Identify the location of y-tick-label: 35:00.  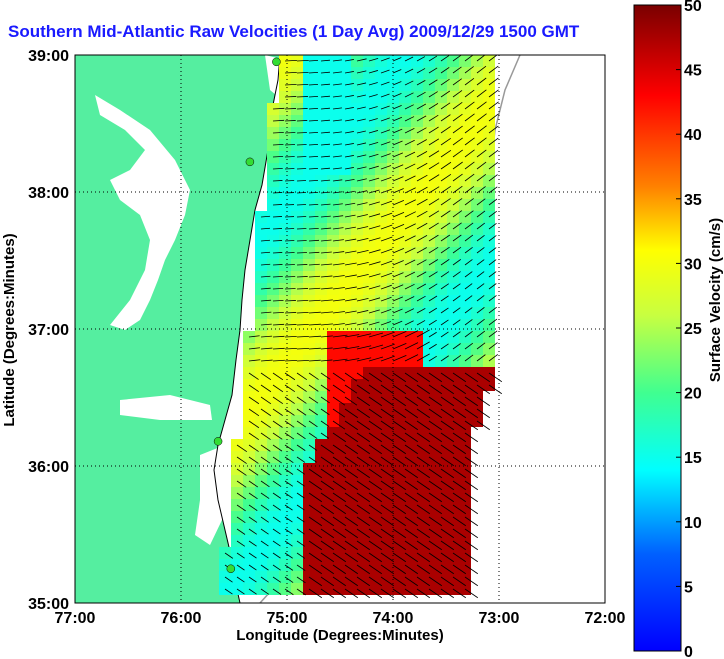
(48, 604).